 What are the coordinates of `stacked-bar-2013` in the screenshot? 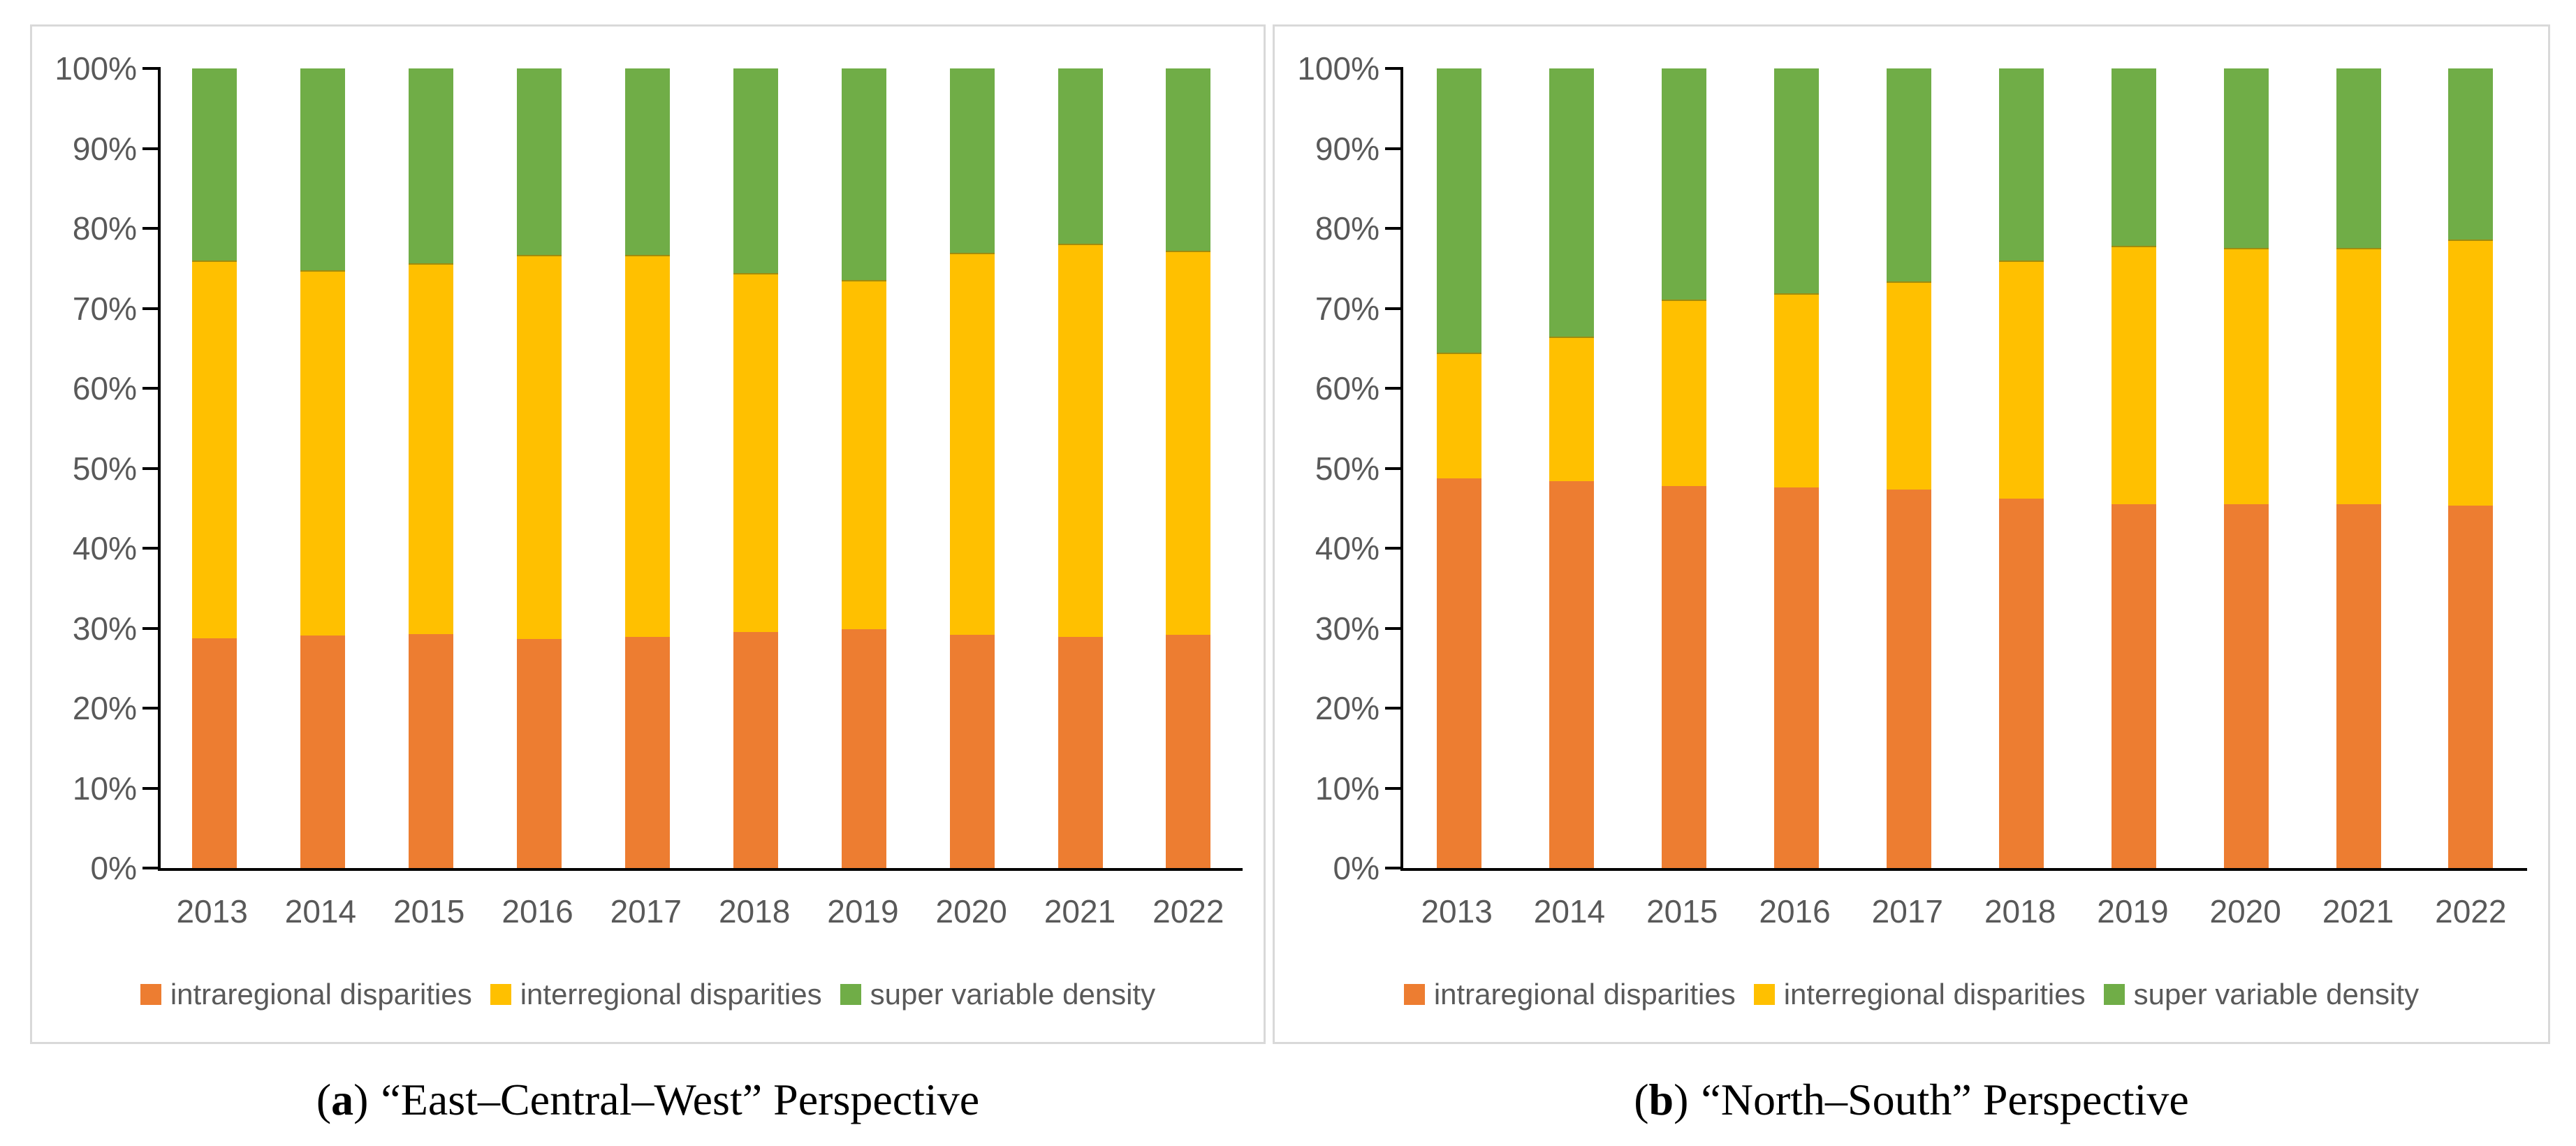 It's located at (1459, 468).